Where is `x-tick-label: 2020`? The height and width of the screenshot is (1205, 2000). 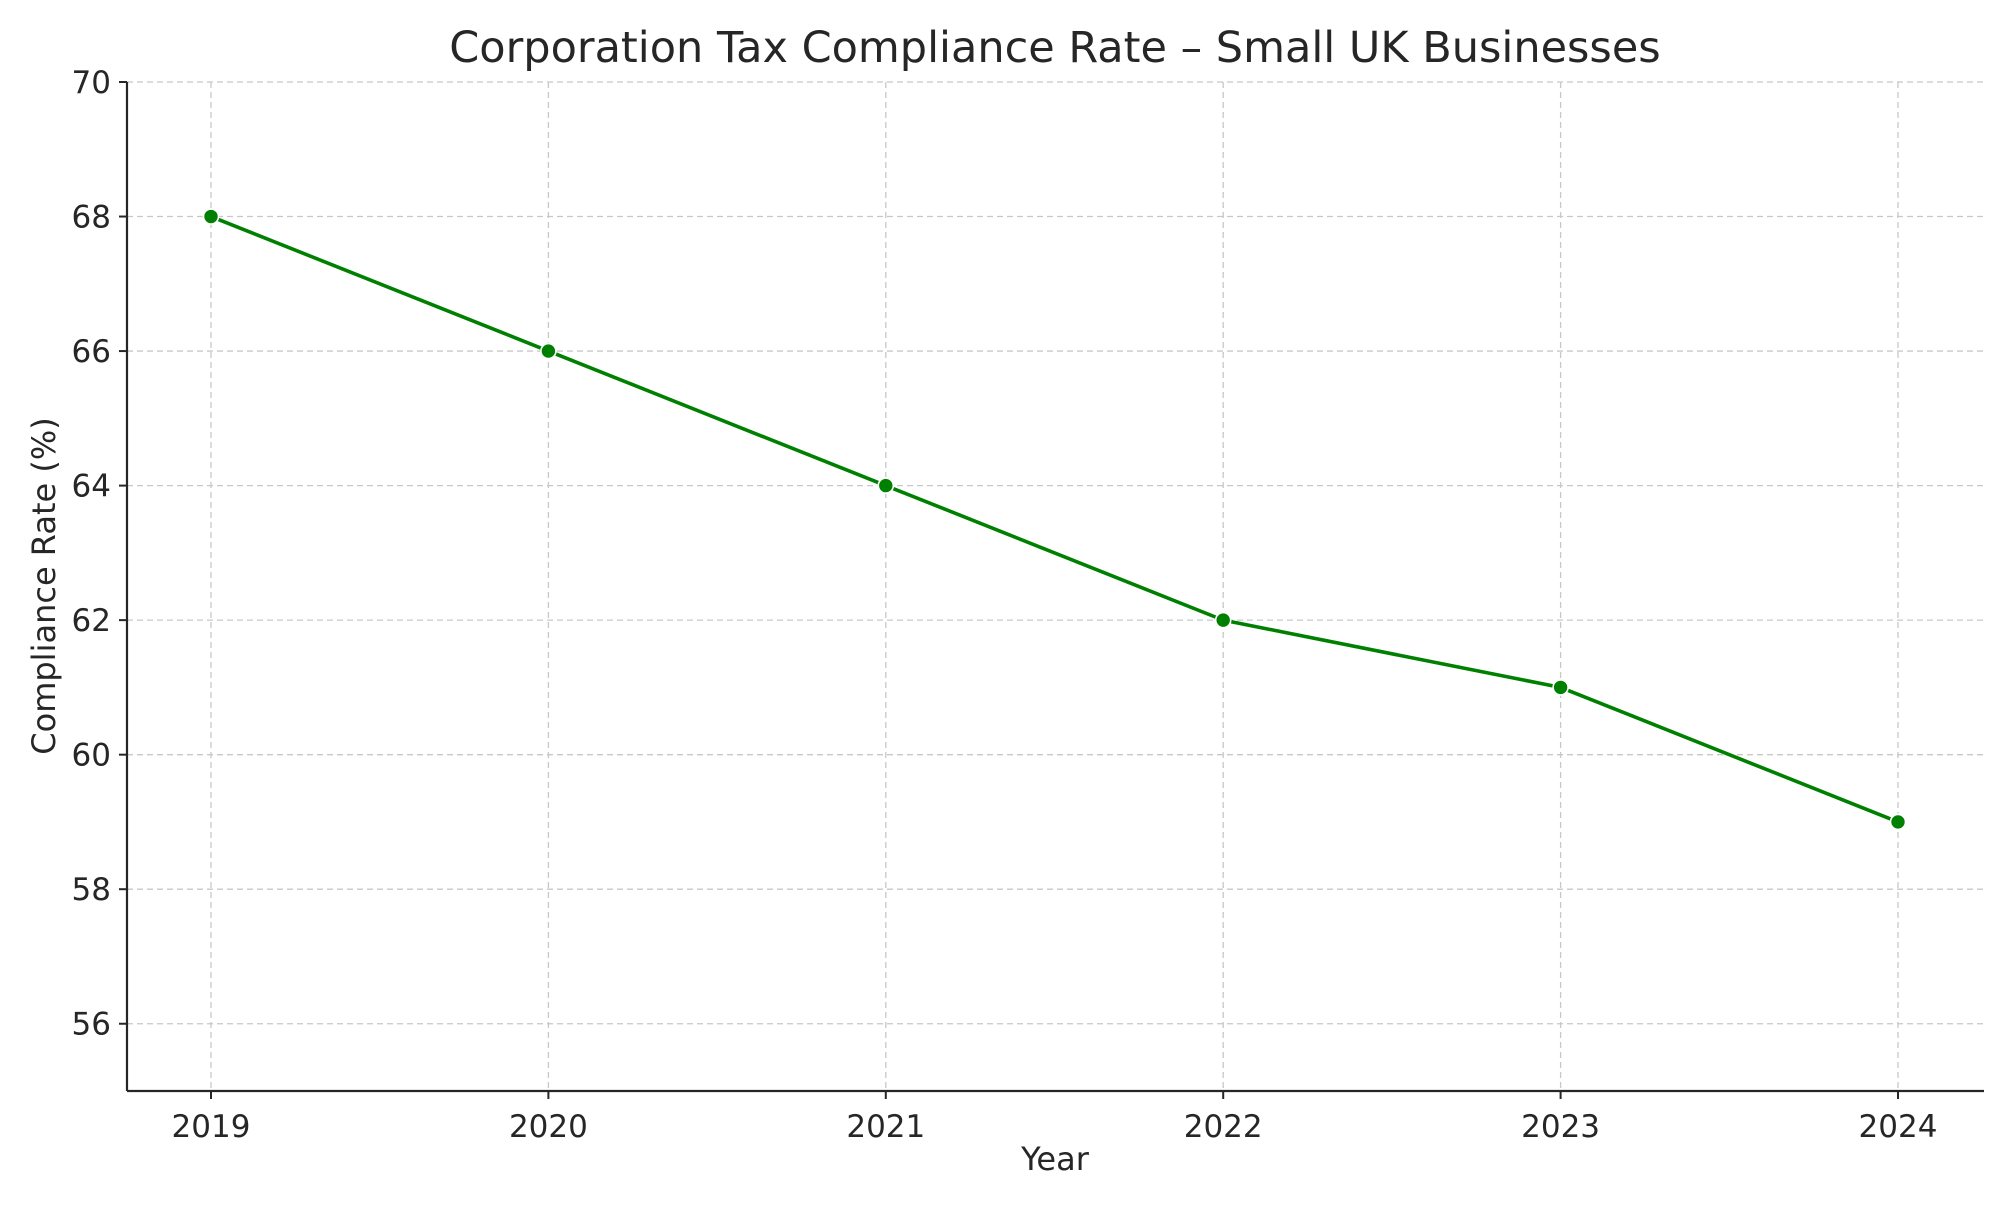
x-tick-label: 2020 is located at coordinates (548, 1127).